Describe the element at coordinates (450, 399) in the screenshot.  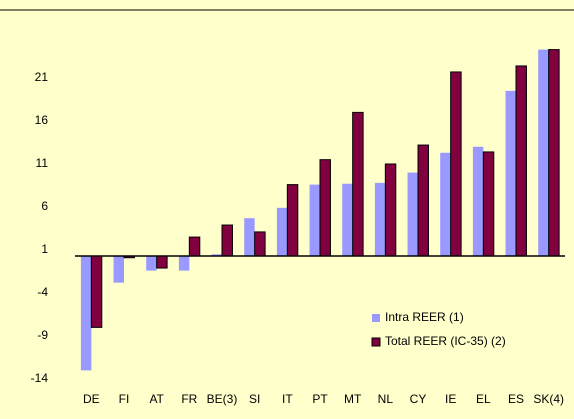
I see `x-tick-label: IE` at that location.